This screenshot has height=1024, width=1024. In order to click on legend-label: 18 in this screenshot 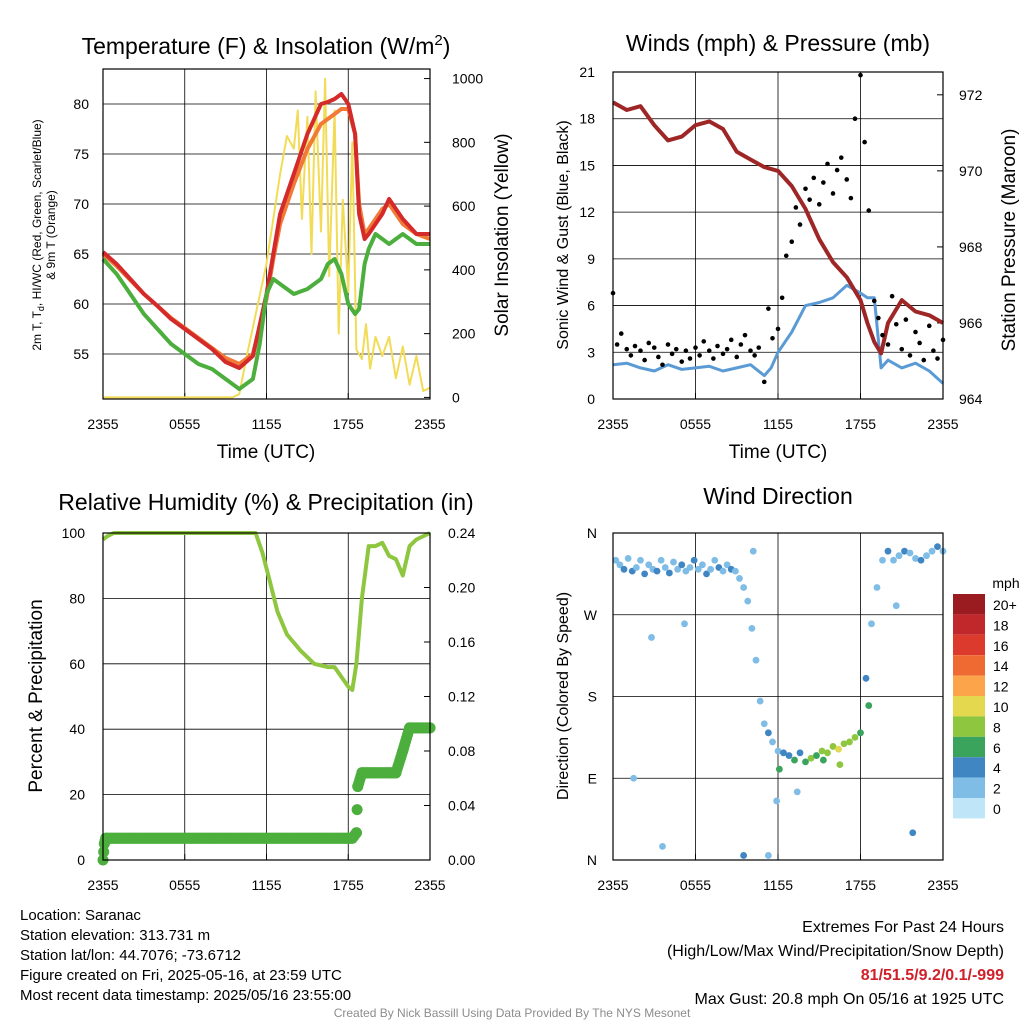, I will do `click(1001, 625)`.